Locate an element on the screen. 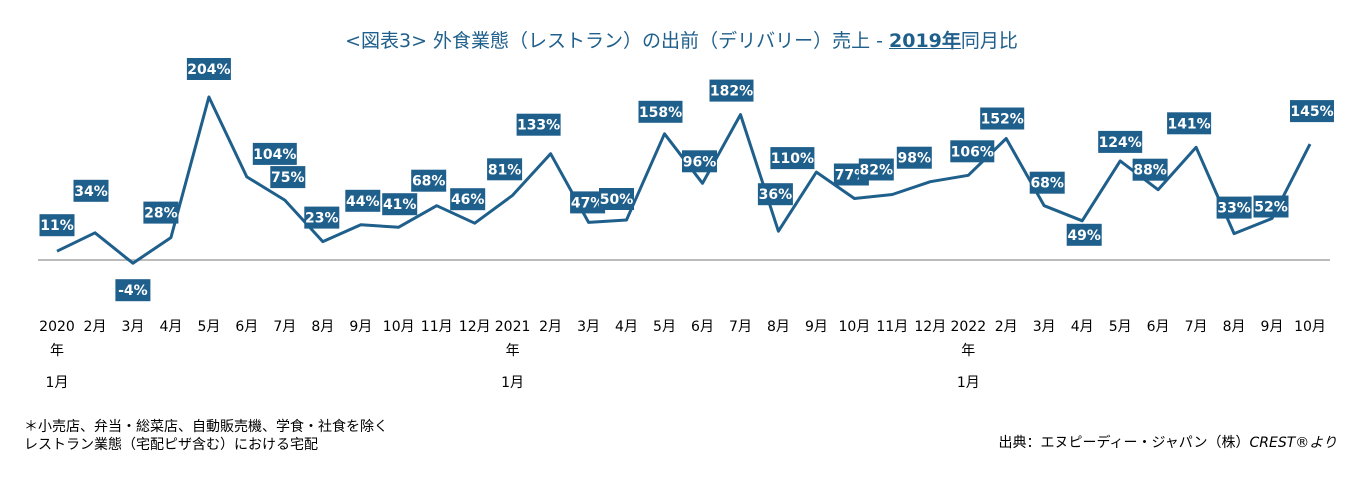 This screenshot has width=1363, height=479. data-label: 46% is located at coordinates (468, 199).